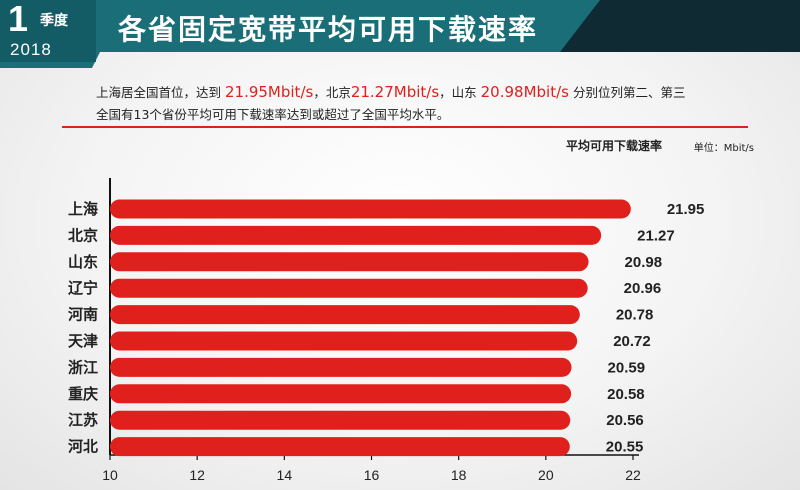 The height and width of the screenshot is (490, 800). I want to click on divider-line, so click(405, 127).